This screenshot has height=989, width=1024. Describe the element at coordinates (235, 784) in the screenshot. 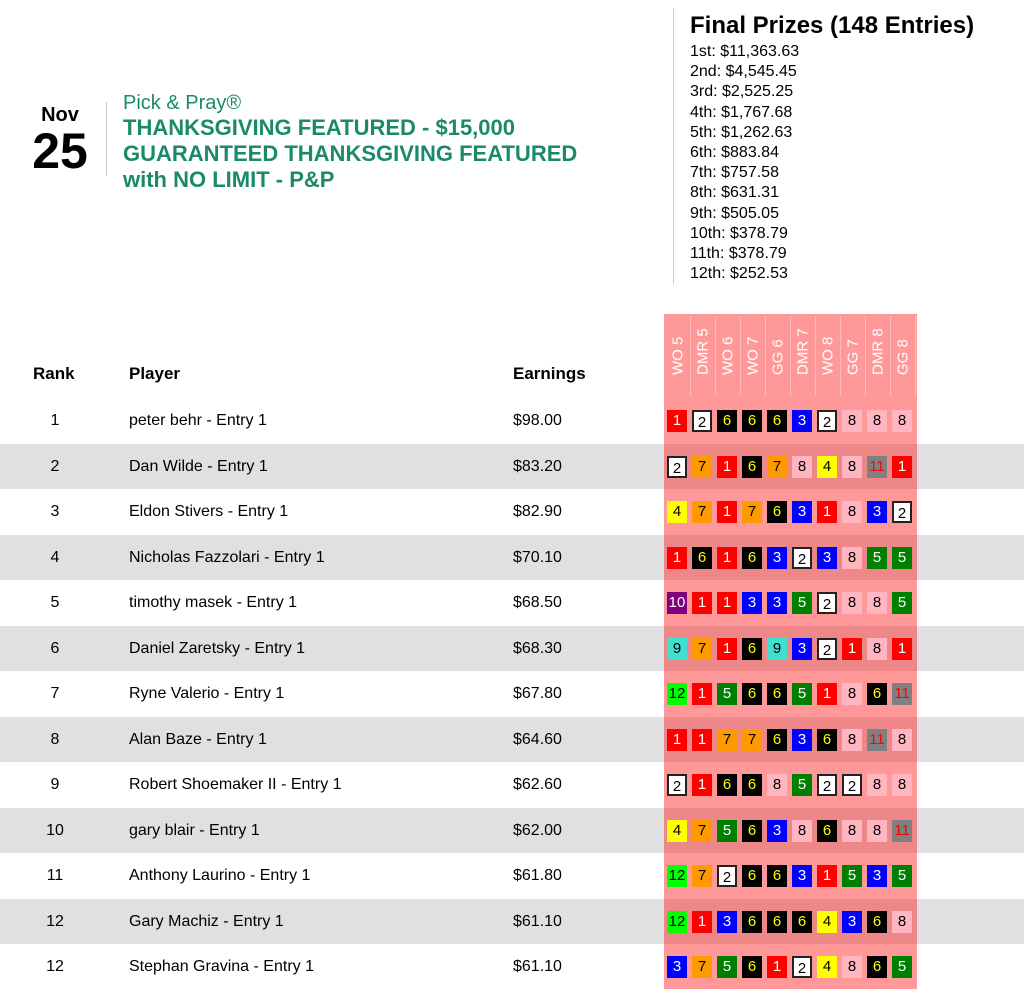

I see `player-name: Robert Shoemaker II - Entry 1` at that location.